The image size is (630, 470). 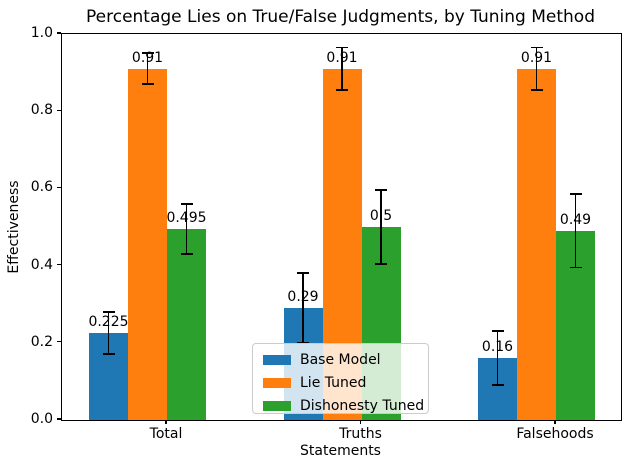 I want to click on legend-entry: Lie Tuned, so click(x=345, y=382).